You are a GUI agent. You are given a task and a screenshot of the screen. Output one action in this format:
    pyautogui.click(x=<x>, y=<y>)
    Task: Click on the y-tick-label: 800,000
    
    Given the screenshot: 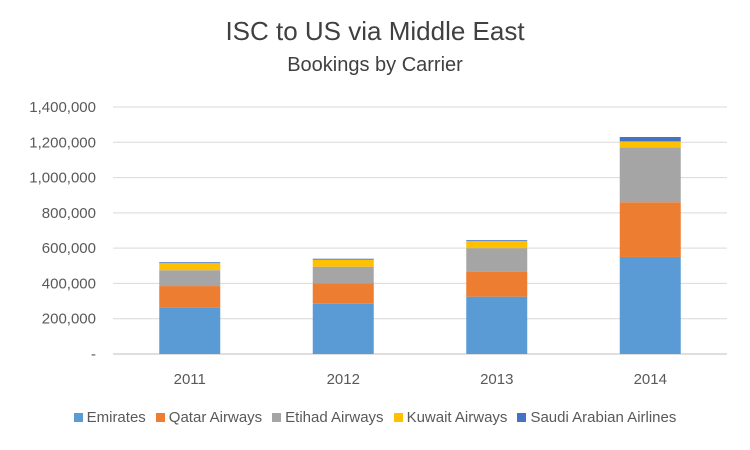 What is the action you would take?
    pyautogui.click(x=69, y=213)
    